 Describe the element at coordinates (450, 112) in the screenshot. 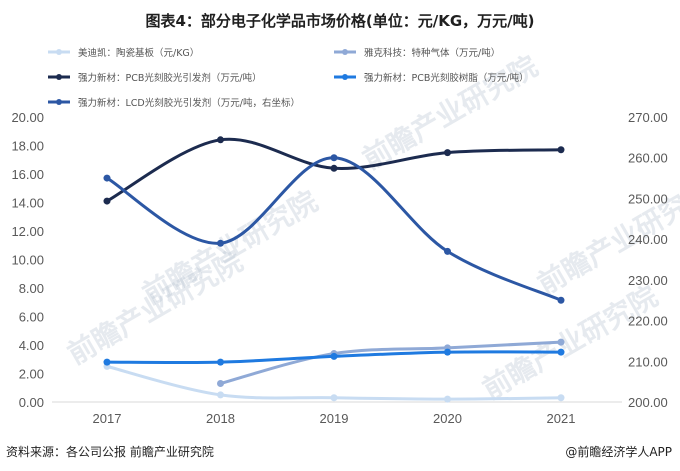

I see `watermark-2: 前瞻产业研究院` at that location.